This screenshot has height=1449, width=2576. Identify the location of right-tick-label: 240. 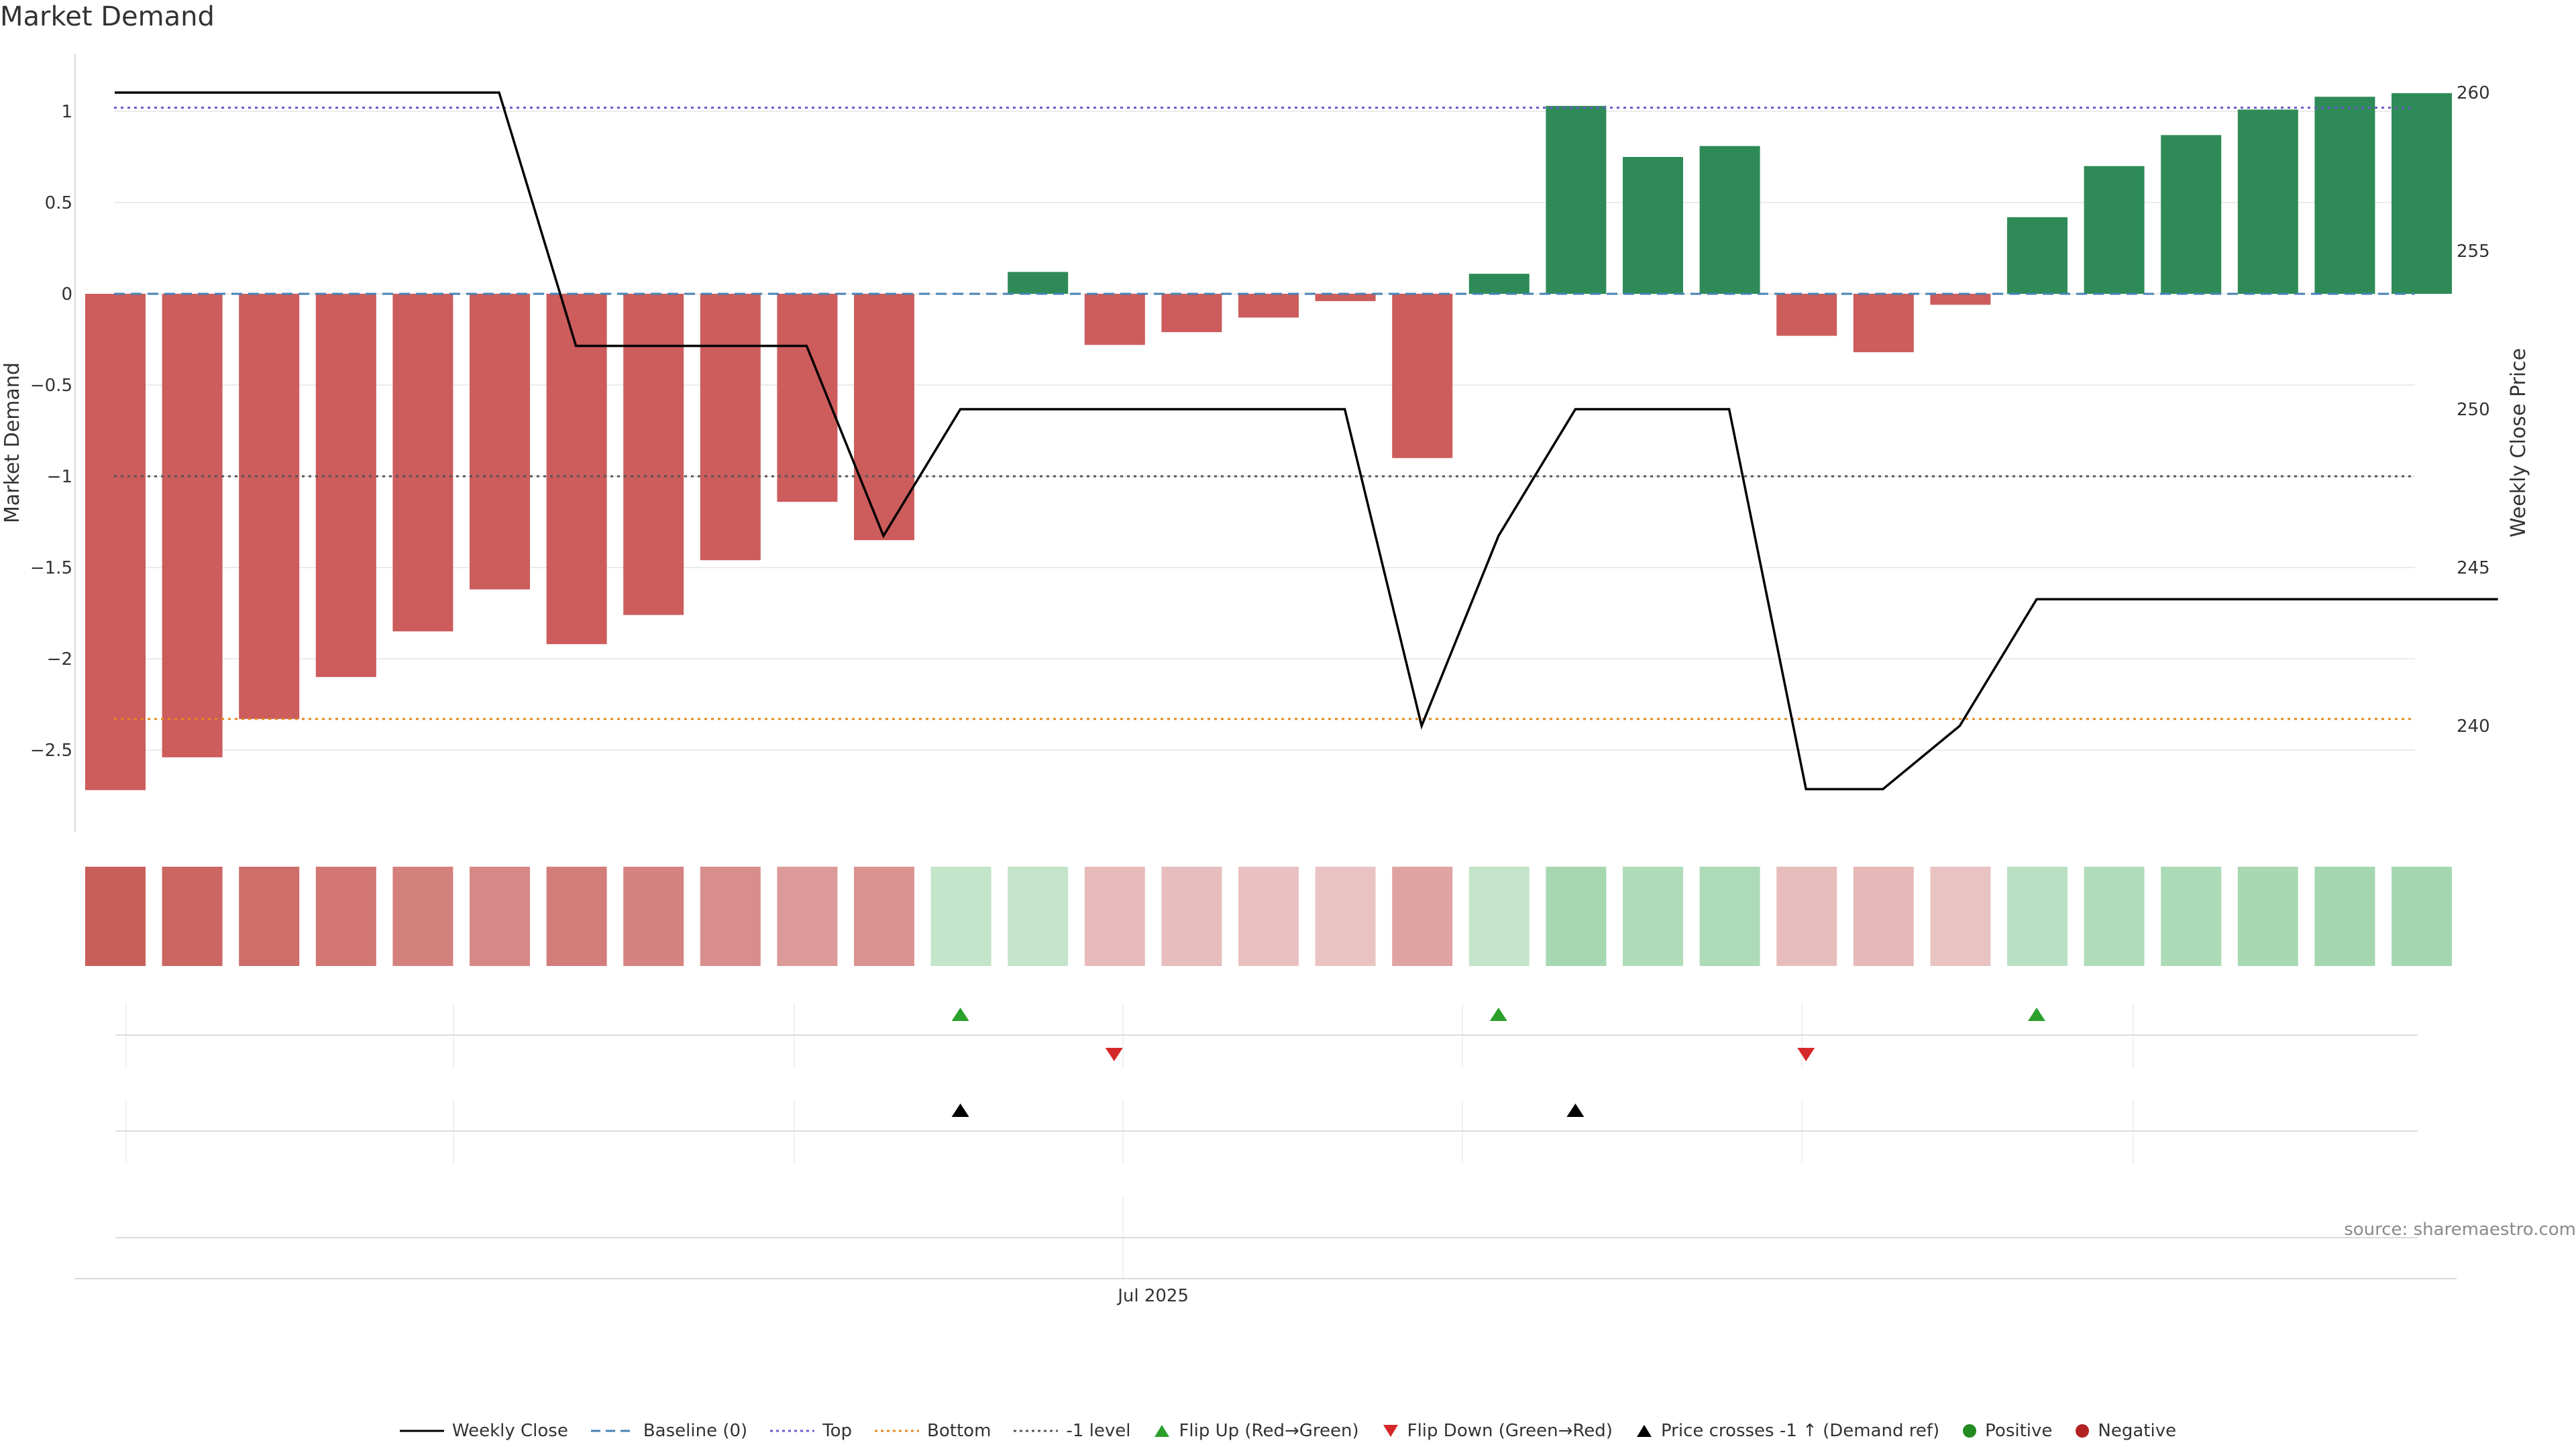
(2473, 726).